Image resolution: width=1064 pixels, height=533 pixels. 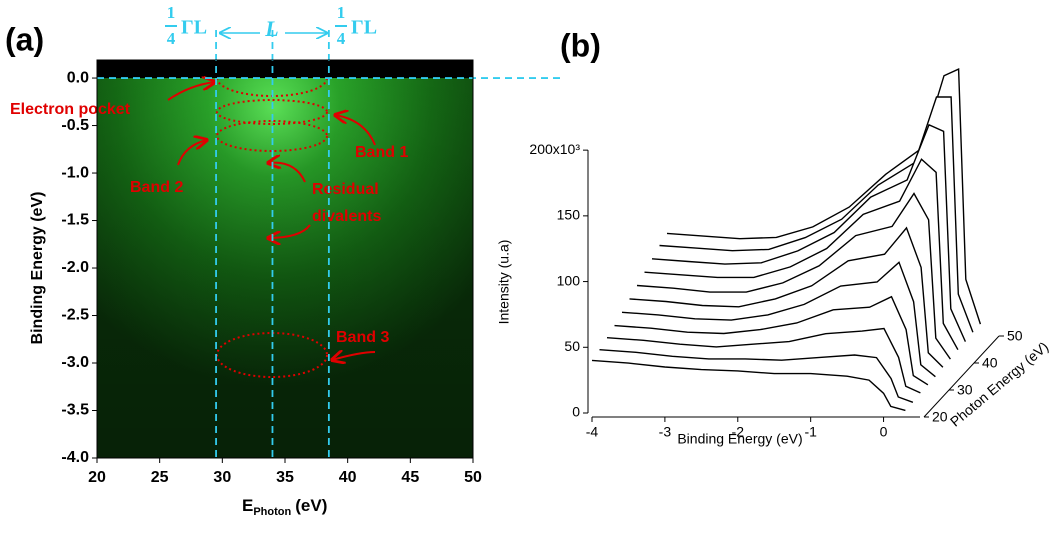 I want to click on y-tick-label: 100, so click(x=569, y=280).